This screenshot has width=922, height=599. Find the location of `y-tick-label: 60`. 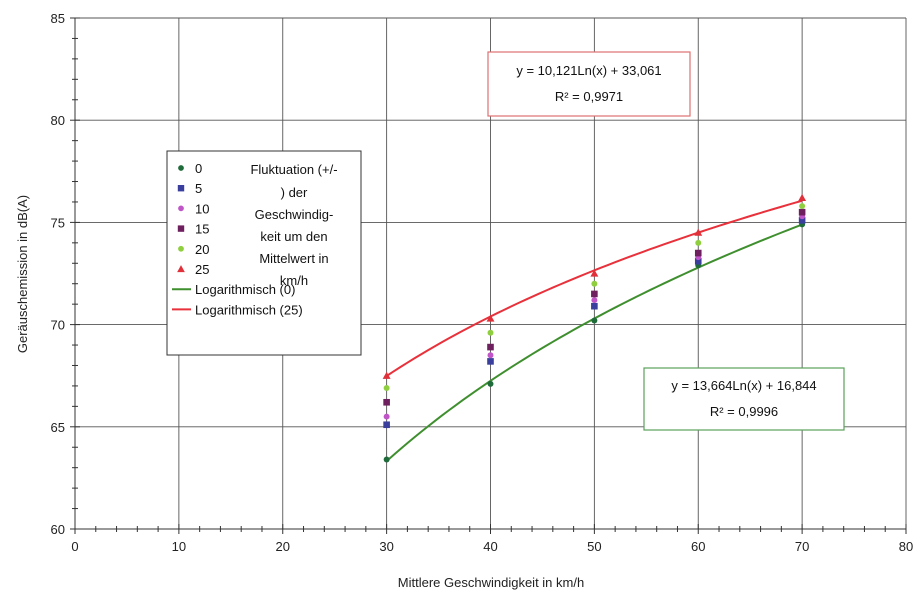

y-tick-label: 60 is located at coordinates (58, 529).